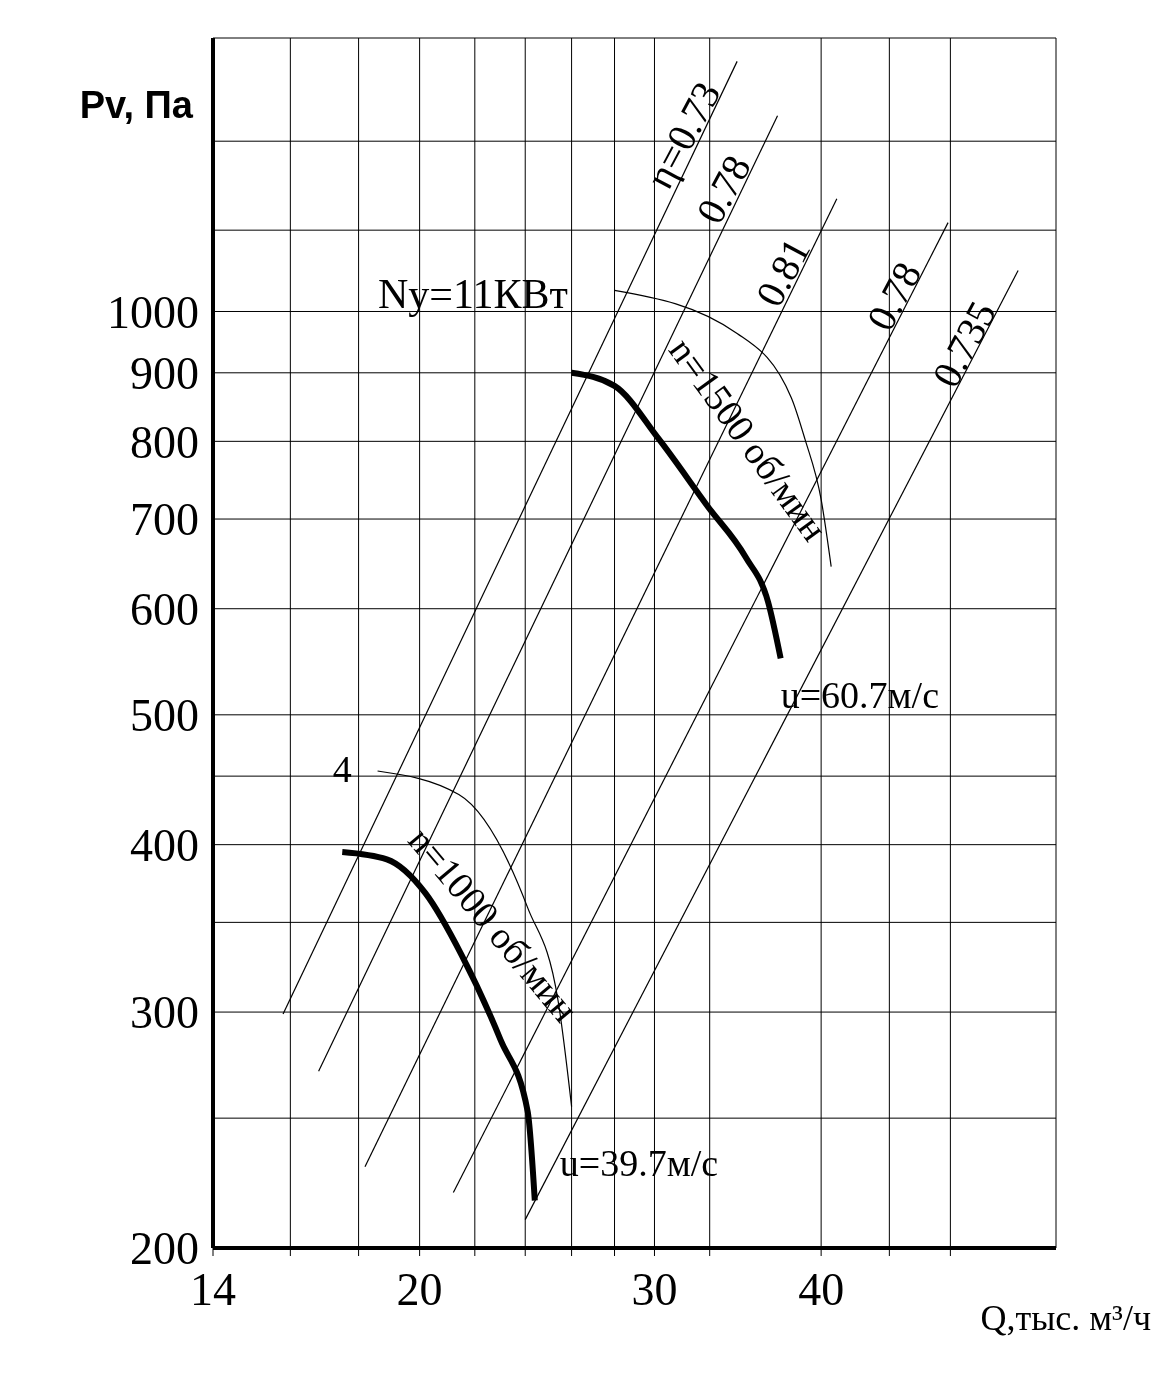 This screenshot has height=1389, width=1164. I want to click on y-tick-label: 1000, so click(153, 312).